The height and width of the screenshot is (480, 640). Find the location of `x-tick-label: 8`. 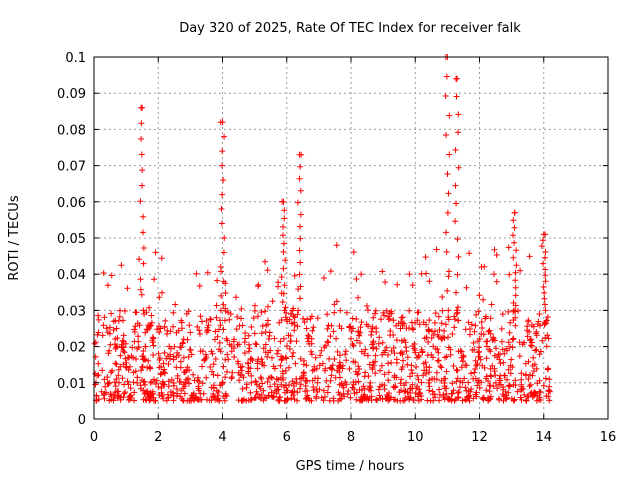

x-tick-label: 8 is located at coordinates (351, 437).